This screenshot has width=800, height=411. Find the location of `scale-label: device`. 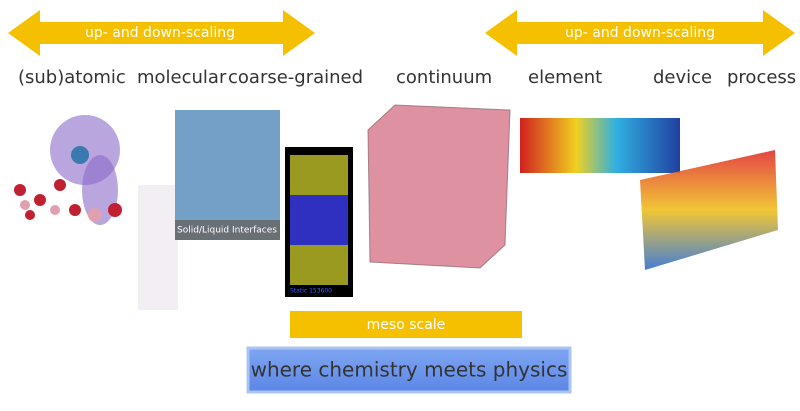

scale-label: device is located at coordinates (682, 77).